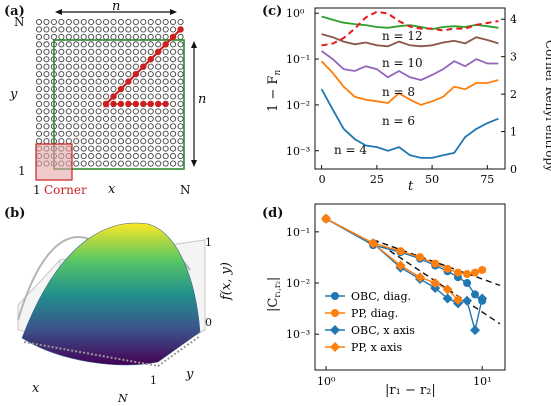 The width and height of the screenshot is (551, 406). Describe the element at coordinates (295, 13) in the screenshot. I see `y-tick-label-c: 10⁰` at that location.